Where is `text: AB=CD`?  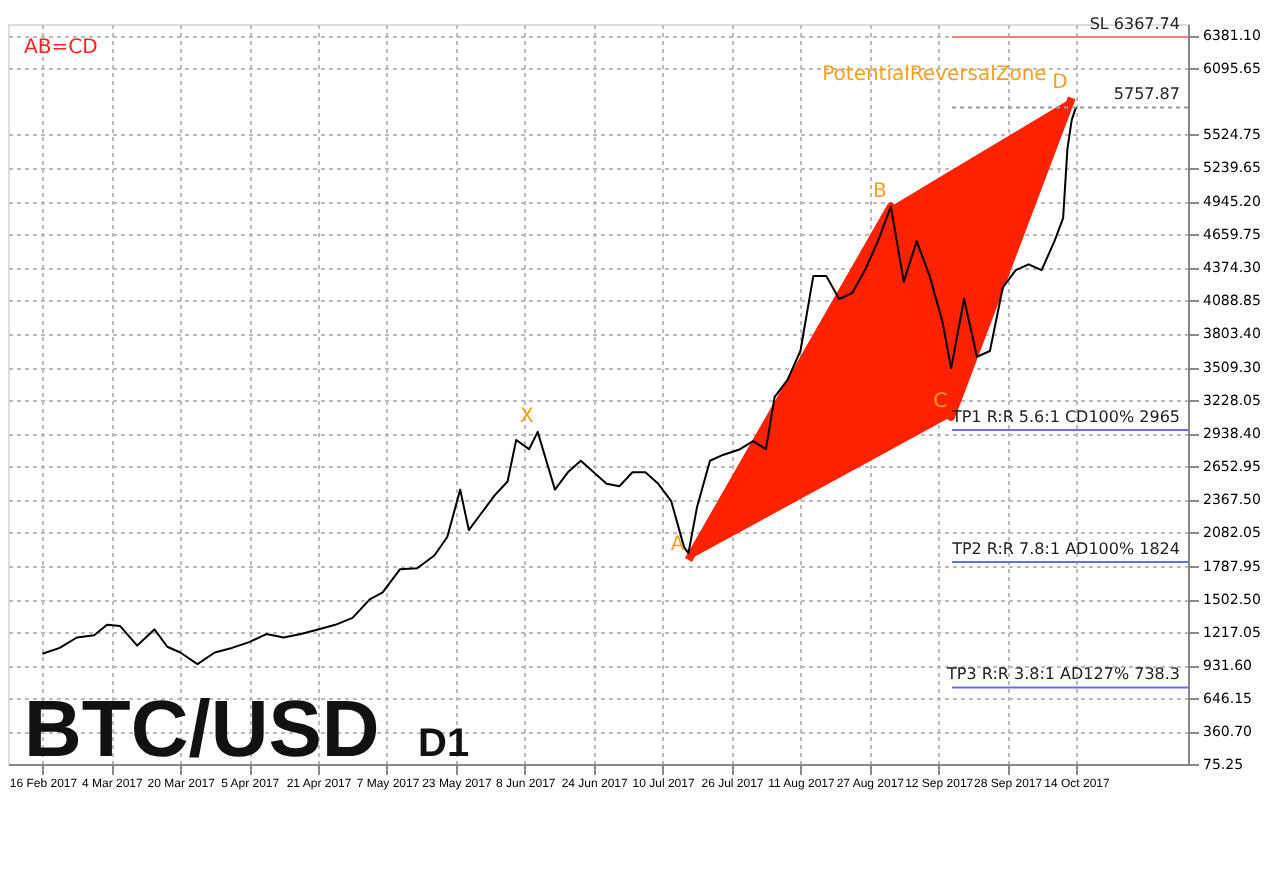
text: AB=CD is located at coordinates (61, 47).